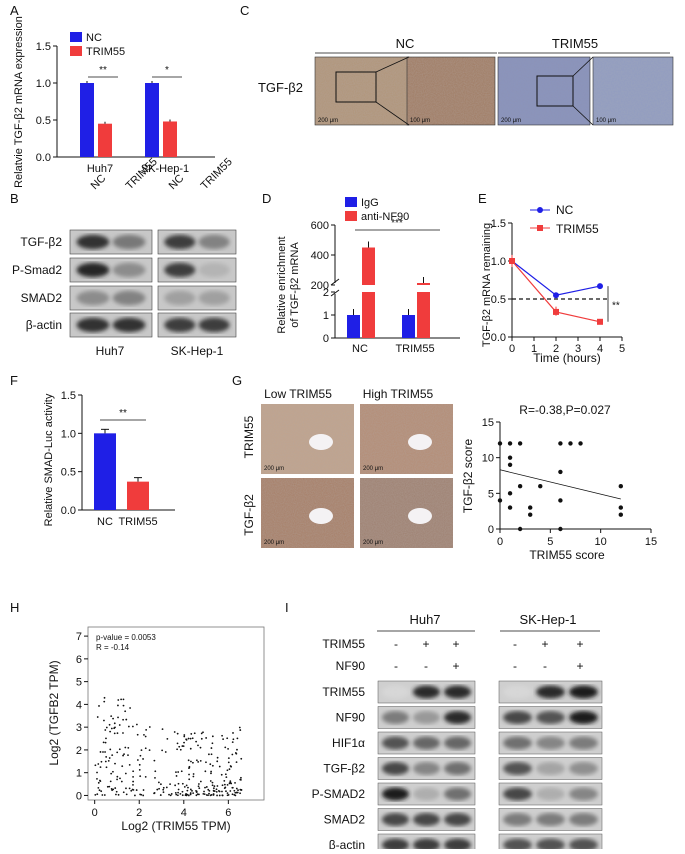  Describe the element at coordinates (321, 442) in the screenshot. I see `vessel` at that location.